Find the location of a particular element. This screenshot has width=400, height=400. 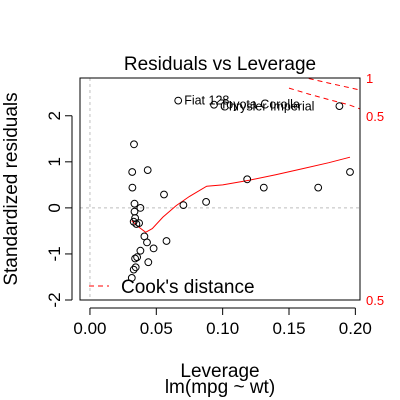

y-axis: -2 -1 0 1 2 is located at coordinates (59, 209).